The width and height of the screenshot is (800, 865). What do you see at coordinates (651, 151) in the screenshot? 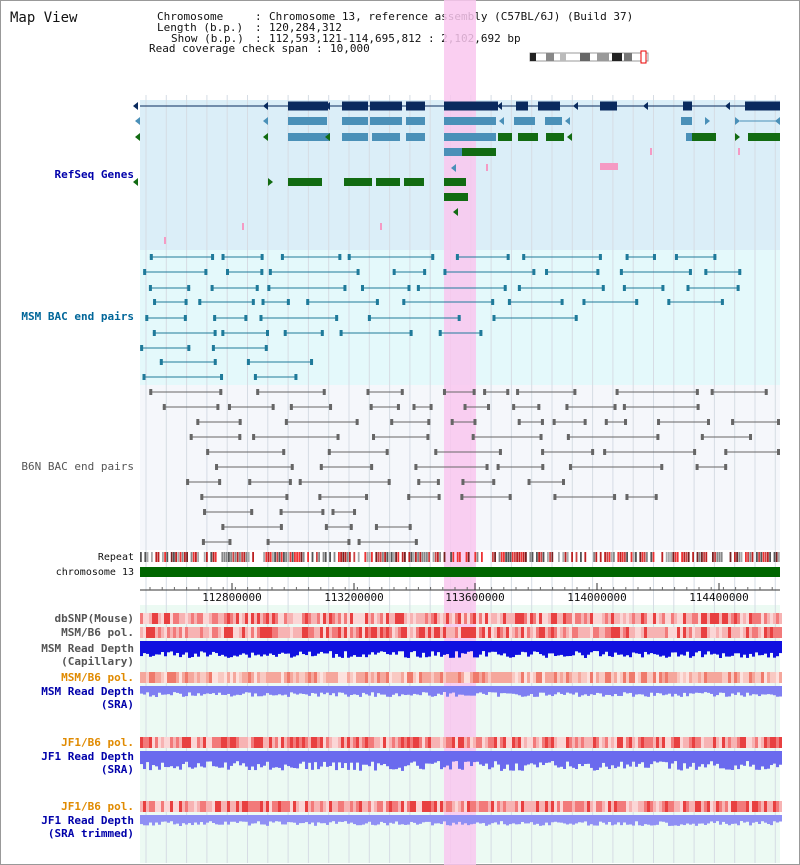
I see `refseq-marker` at bounding box center [651, 151].